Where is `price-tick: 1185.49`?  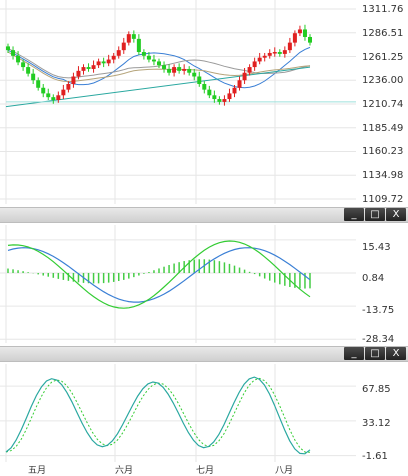
price-tick: 1185.49 is located at coordinates (383, 128).